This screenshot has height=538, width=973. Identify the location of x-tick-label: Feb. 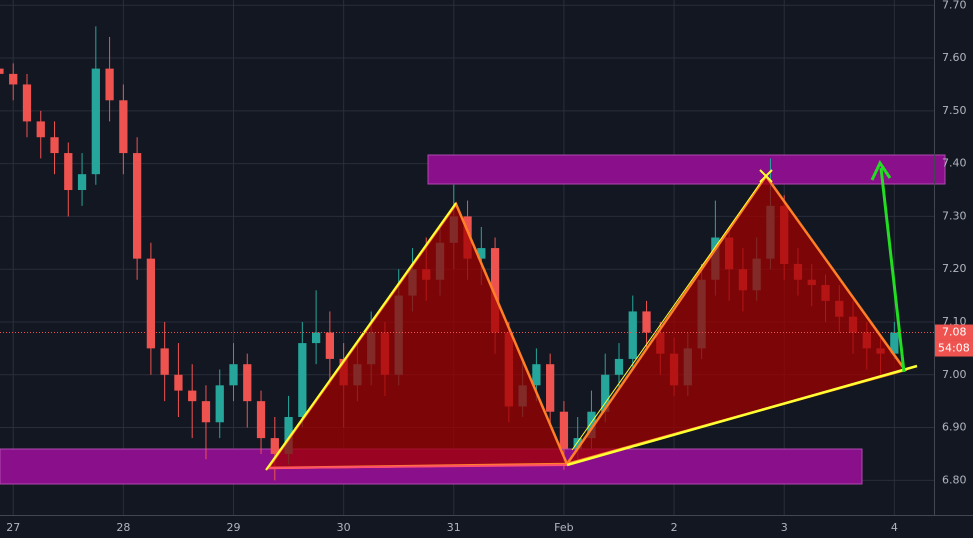
(563, 527).